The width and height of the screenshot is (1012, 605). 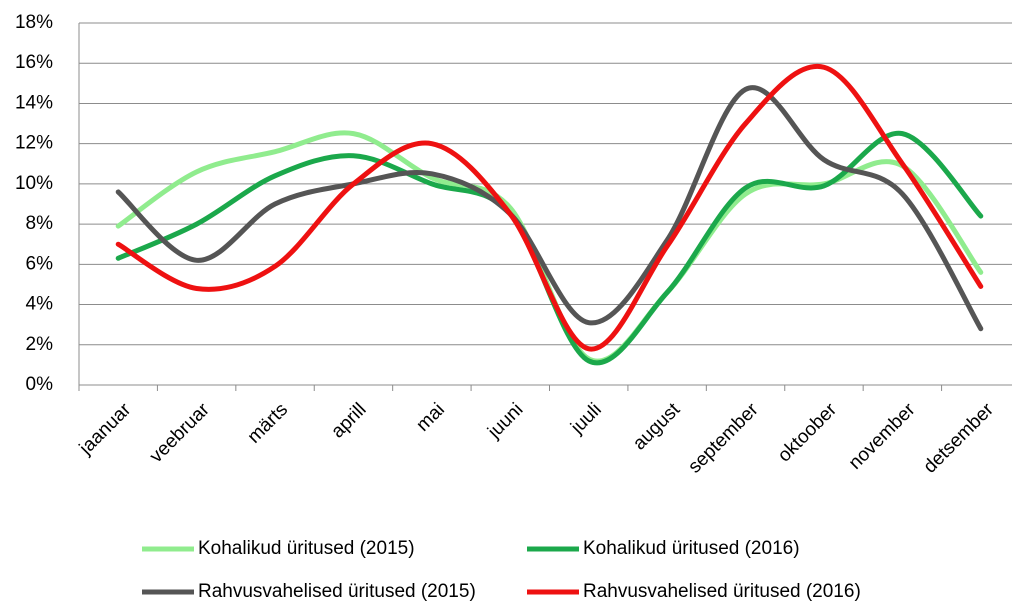 I want to click on x-tick-label: aprill, so click(x=348, y=420).